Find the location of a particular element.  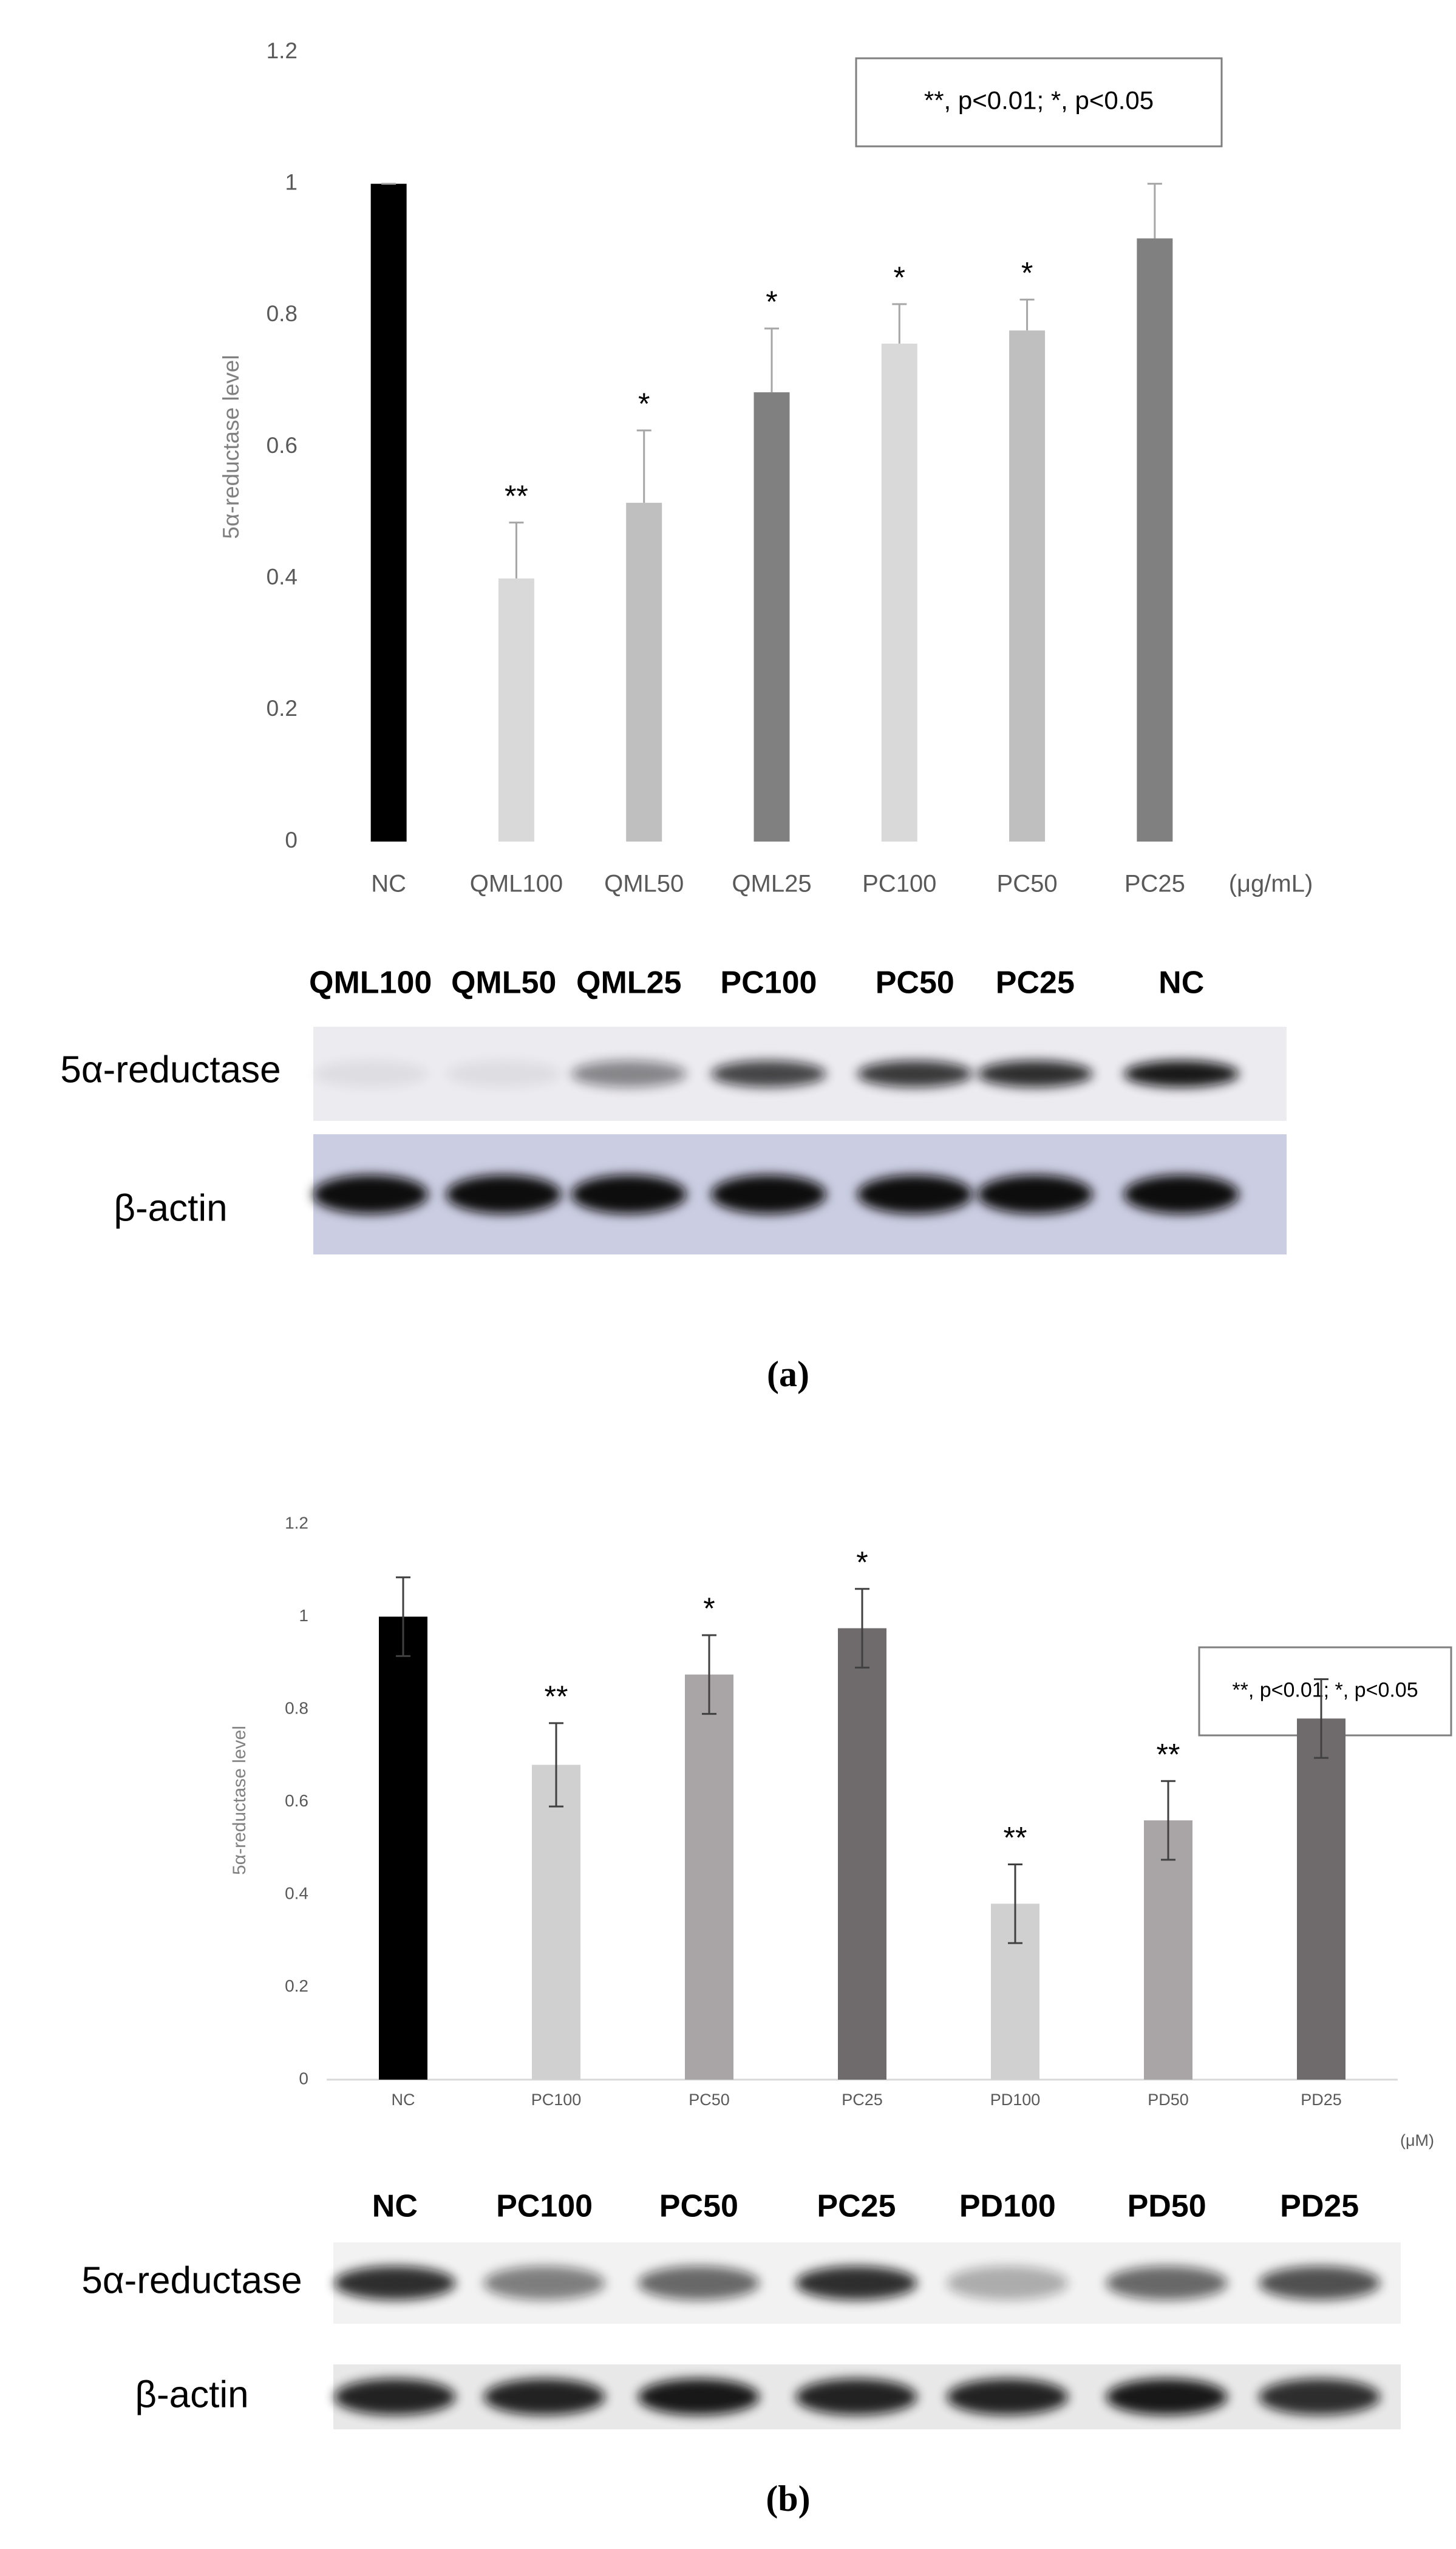

x-tick-label: QML100 is located at coordinates (516, 884).